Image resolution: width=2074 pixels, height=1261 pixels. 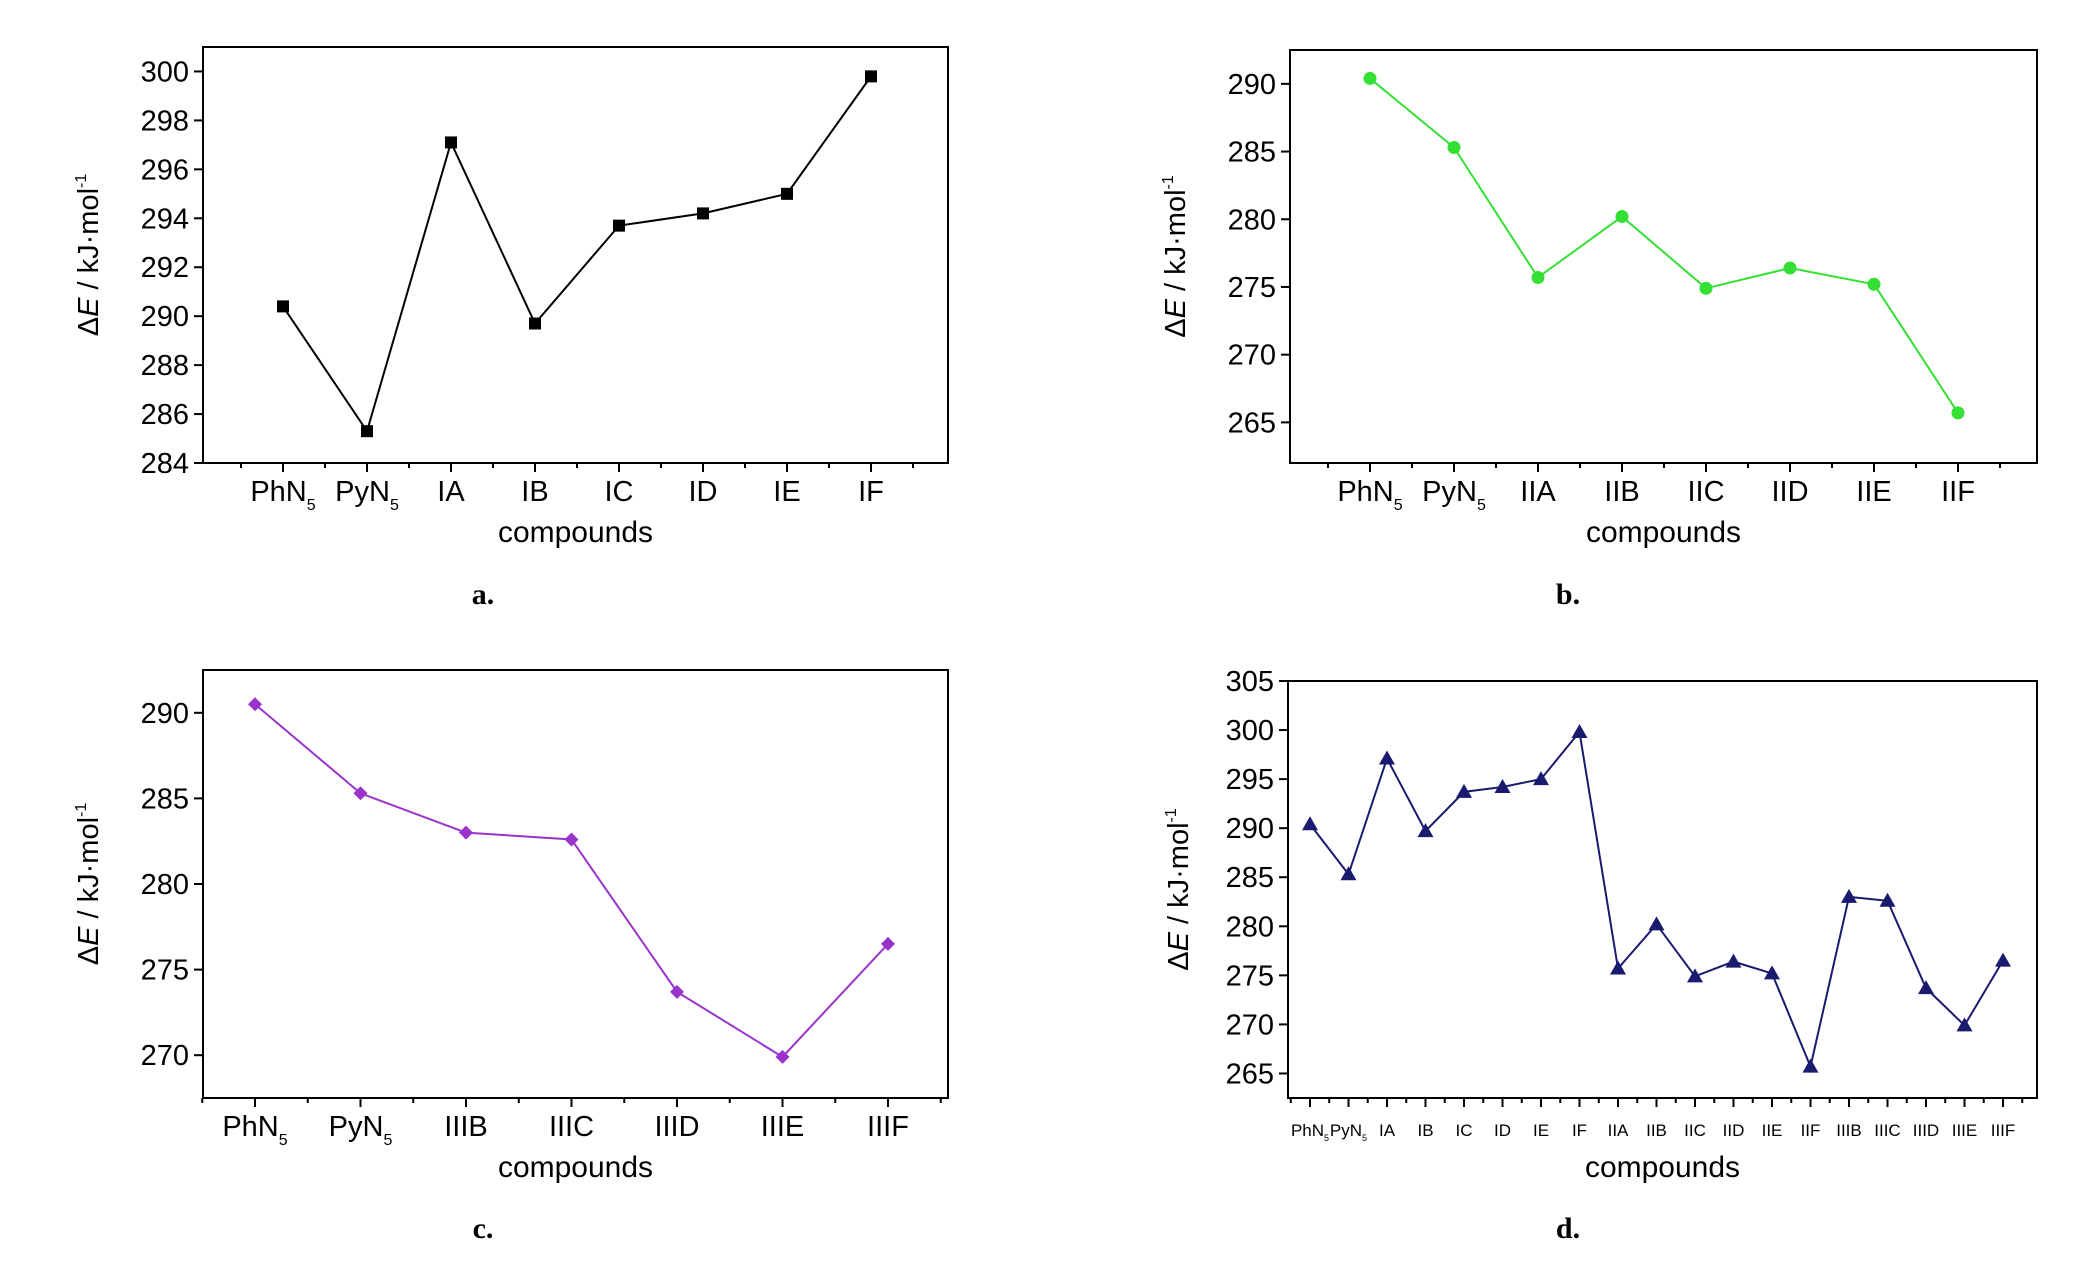 I want to click on y-tick-label: 305, so click(x=1250, y=682).